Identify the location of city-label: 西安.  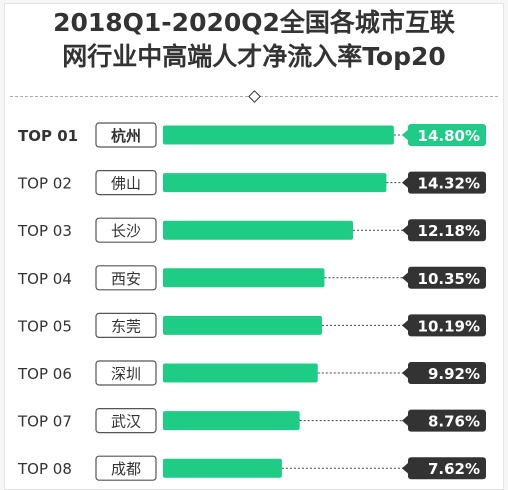
(126, 279).